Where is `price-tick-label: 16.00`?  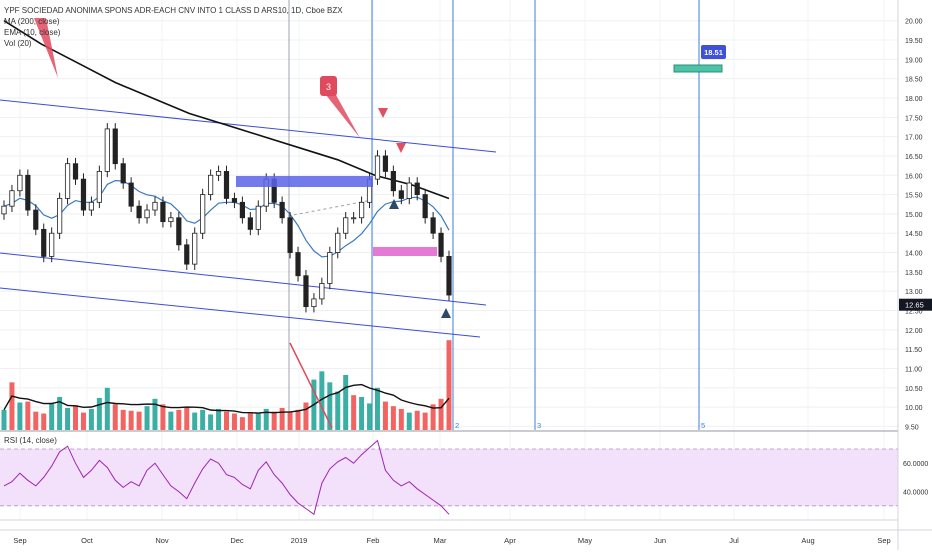 price-tick-label: 16.00 is located at coordinates (914, 176).